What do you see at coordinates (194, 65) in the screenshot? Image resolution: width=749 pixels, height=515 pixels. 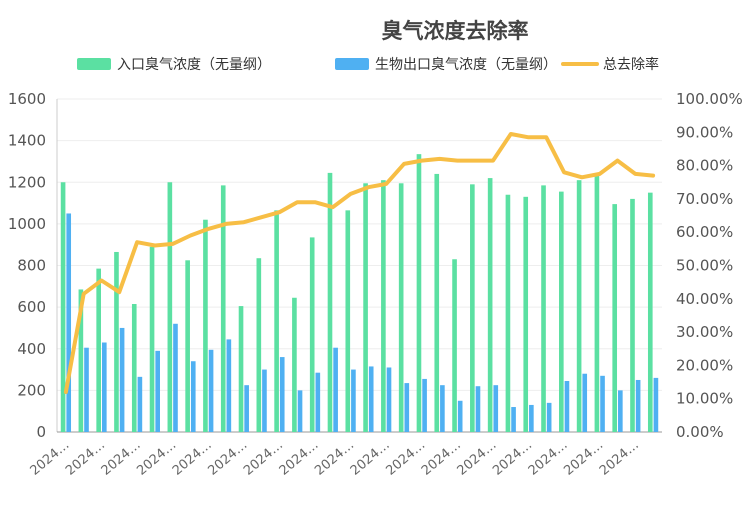 I see `legend-label: 入口臭气浓度（无量纲）` at bounding box center [194, 65].